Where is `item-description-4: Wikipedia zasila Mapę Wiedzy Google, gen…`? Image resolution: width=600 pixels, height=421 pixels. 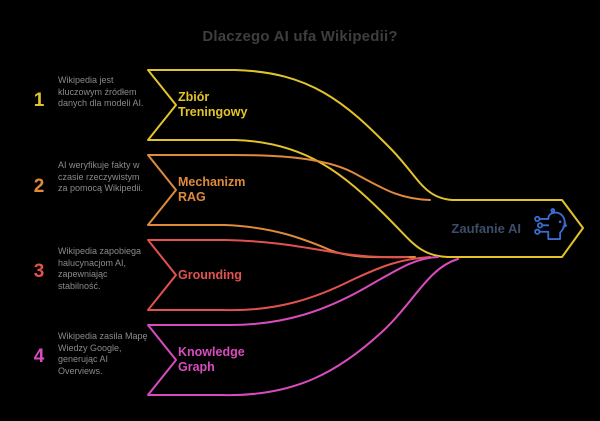 item-description-4: Wikipedia zasila Mapę Wiedzy Google, gen… is located at coordinates (103, 353).